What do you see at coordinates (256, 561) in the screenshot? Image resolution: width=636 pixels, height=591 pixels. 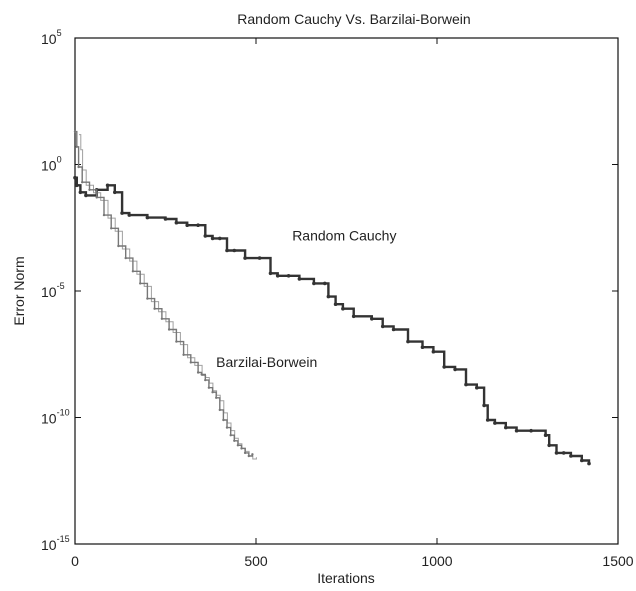 I see `x-tick-label: 500` at bounding box center [256, 561].